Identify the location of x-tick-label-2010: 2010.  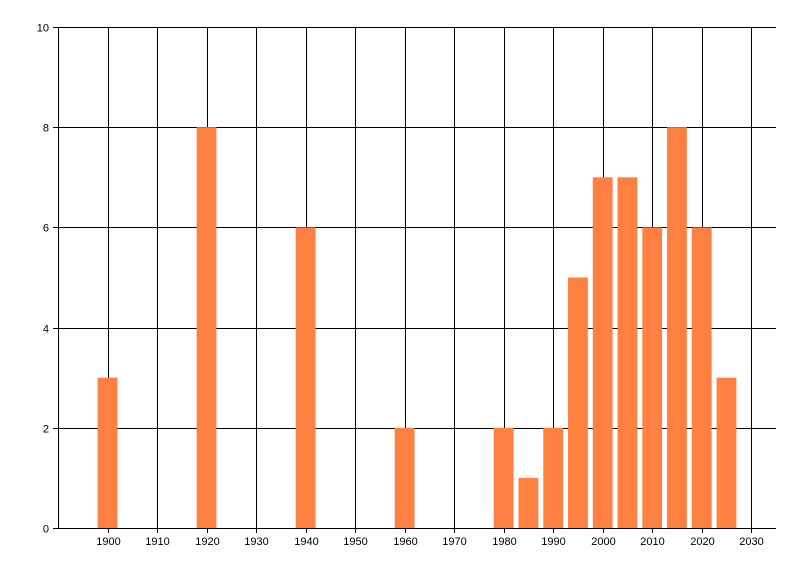
(652, 542).